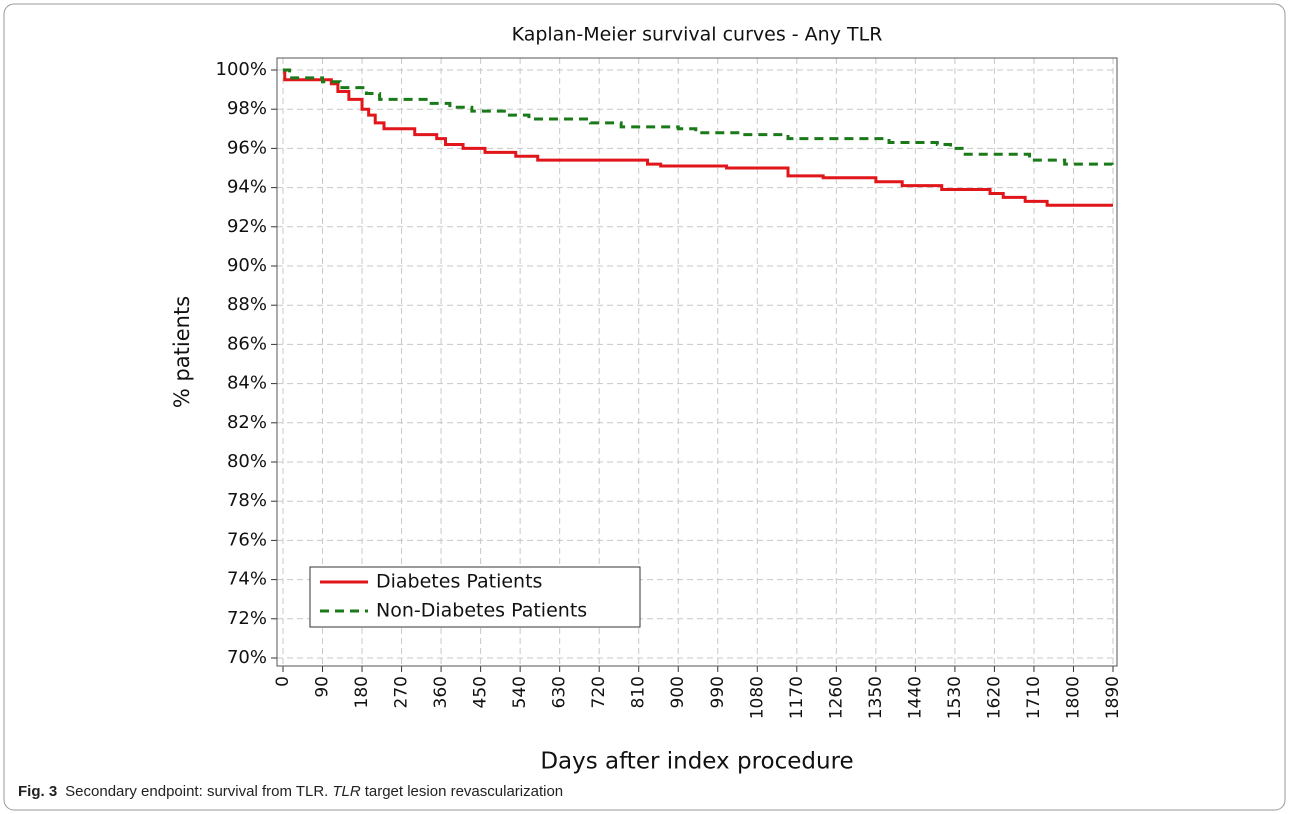 This screenshot has width=1290, height=814. I want to click on y-tick-label: 78%, so click(247, 500).